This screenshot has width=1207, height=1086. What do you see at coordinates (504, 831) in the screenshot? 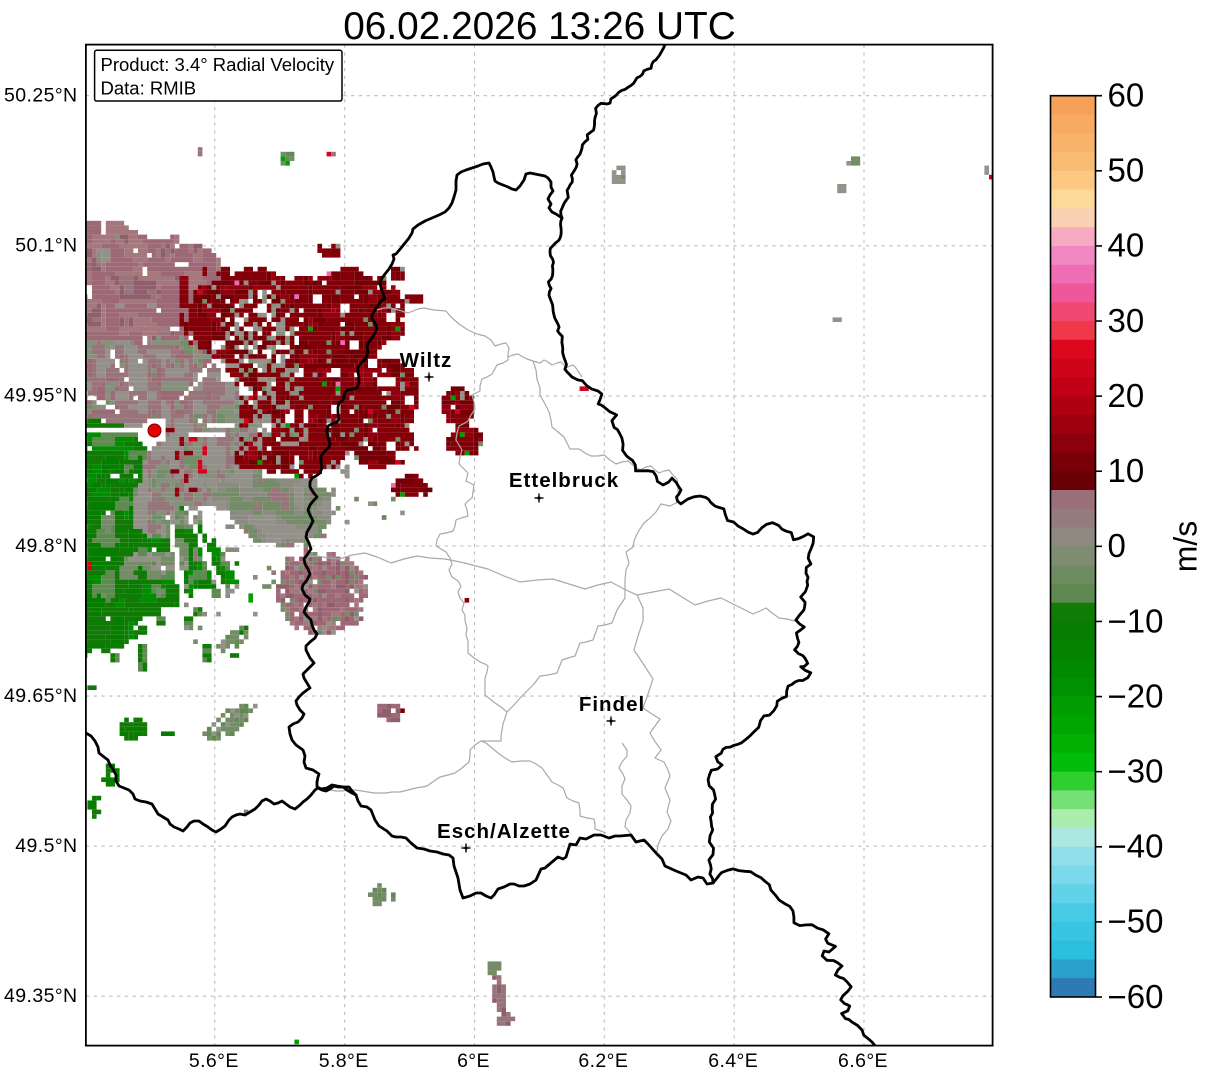
I see `svg-text: Esch/Alzette` at bounding box center [504, 831].